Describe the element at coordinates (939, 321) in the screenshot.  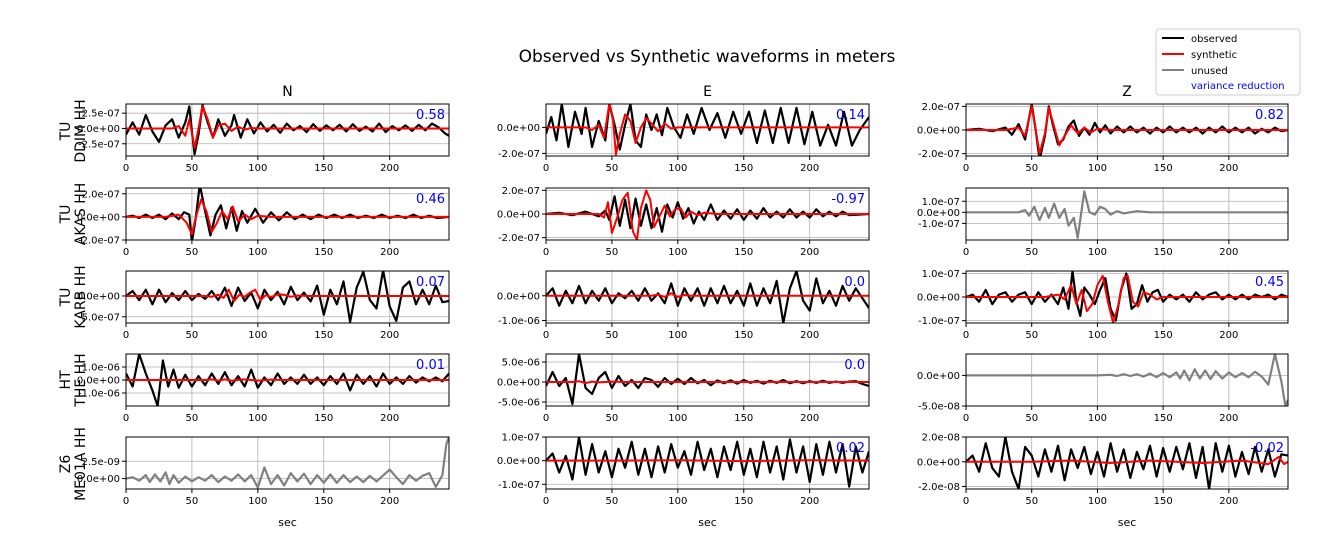
I see `y-tick-label: -1.0e-07` at that location.